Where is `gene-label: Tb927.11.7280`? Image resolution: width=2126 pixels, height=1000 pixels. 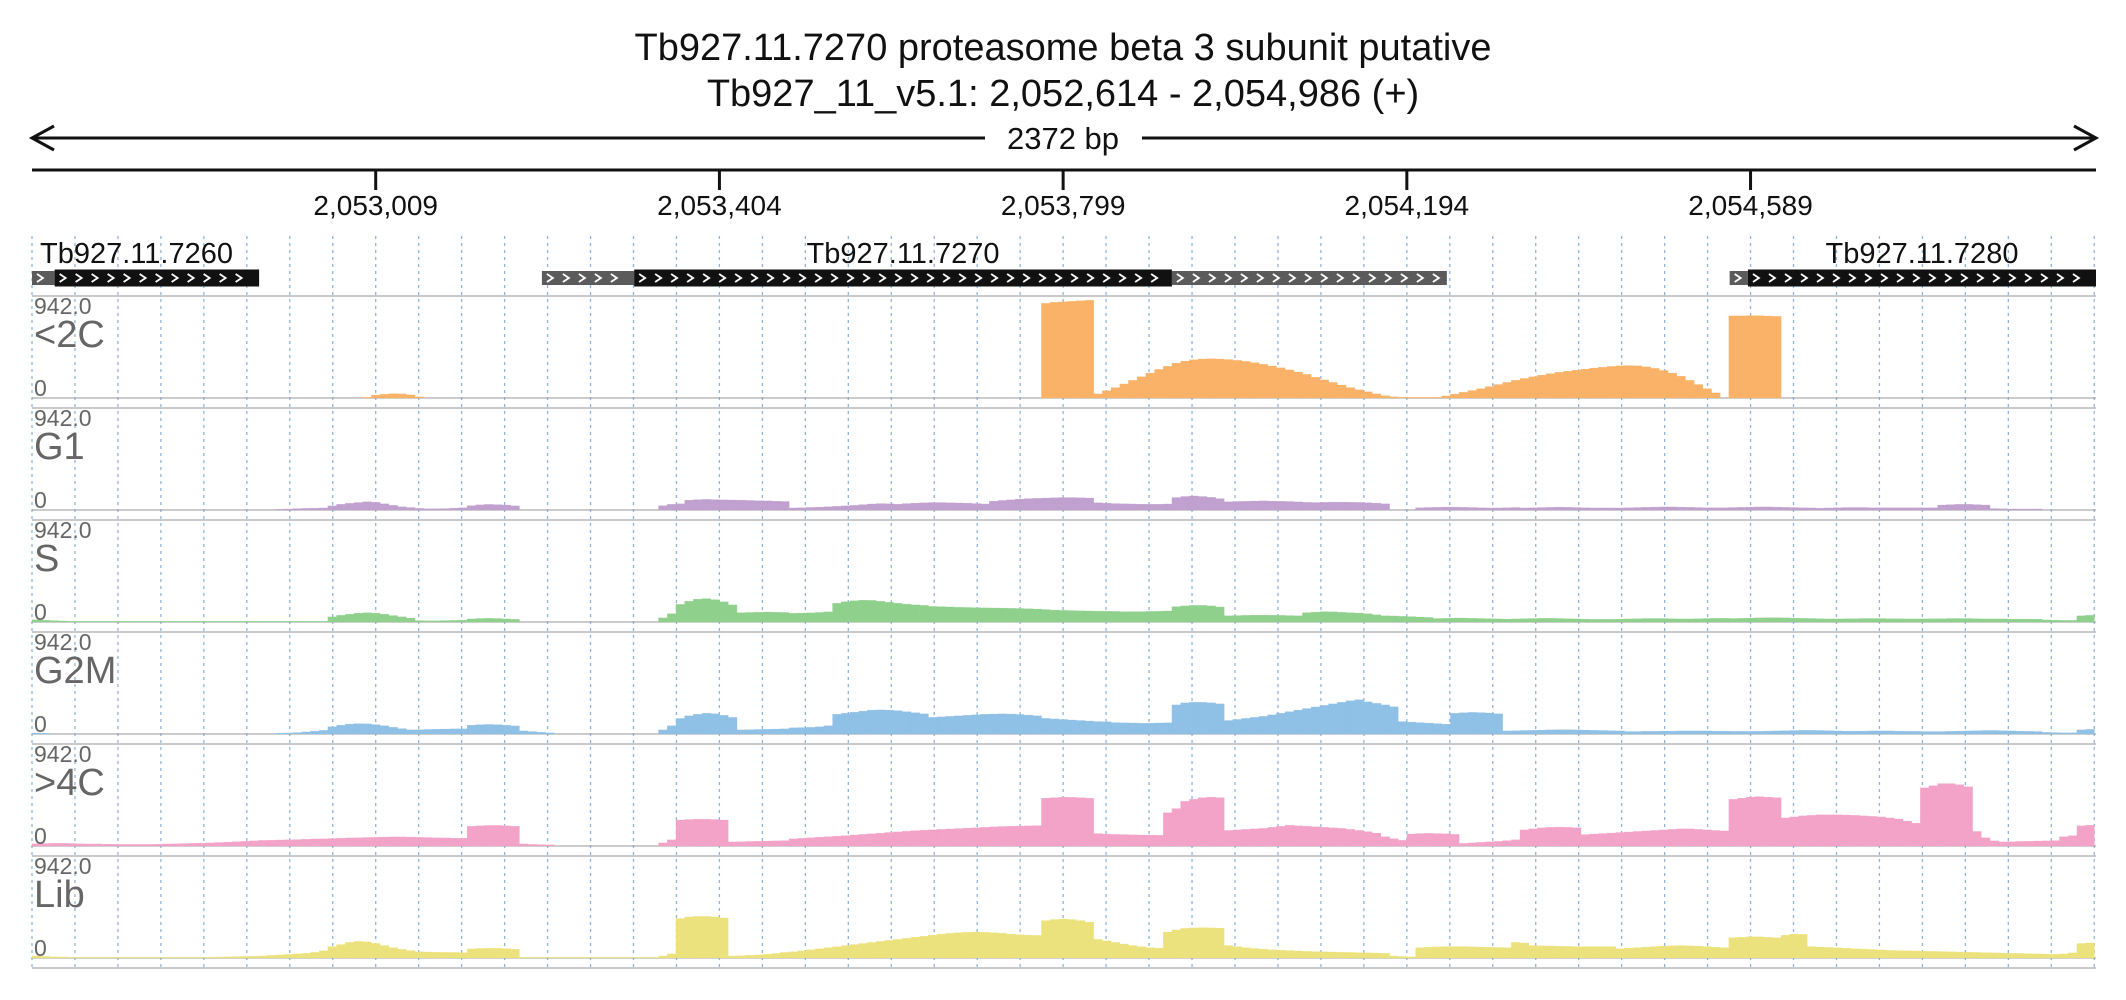
gene-label: Tb927.11.7280 is located at coordinates (1921, 254).